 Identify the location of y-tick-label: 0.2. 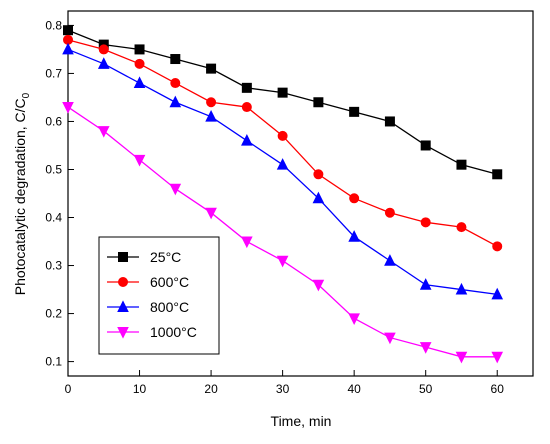
(53, 314).